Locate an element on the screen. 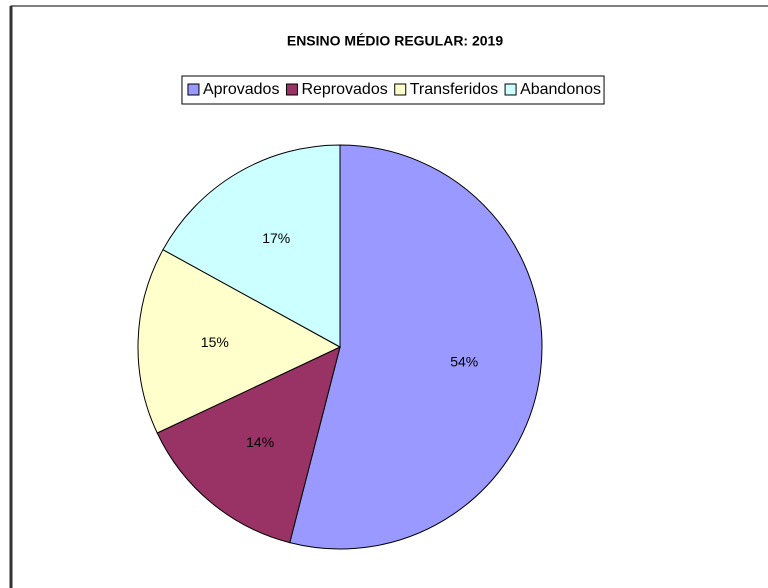 This screenshot has height=588, width=768. data-label: 14% is located at coordinates (260, 442).